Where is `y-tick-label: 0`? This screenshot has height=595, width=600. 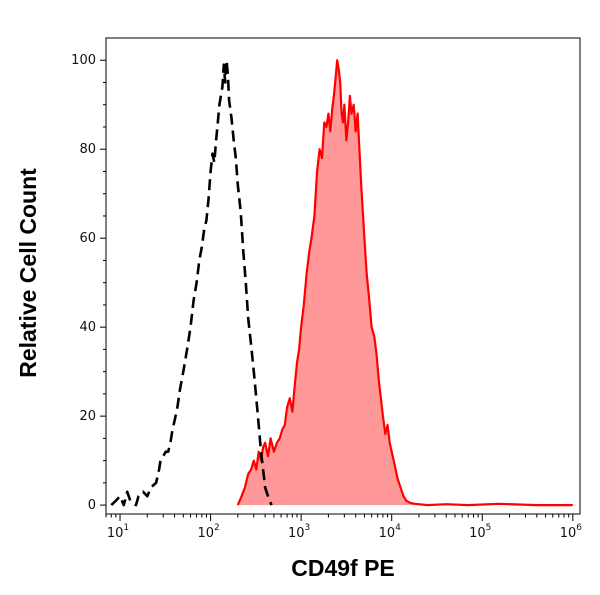
y-tick-label: 0 is located at coordinates (92, 505).